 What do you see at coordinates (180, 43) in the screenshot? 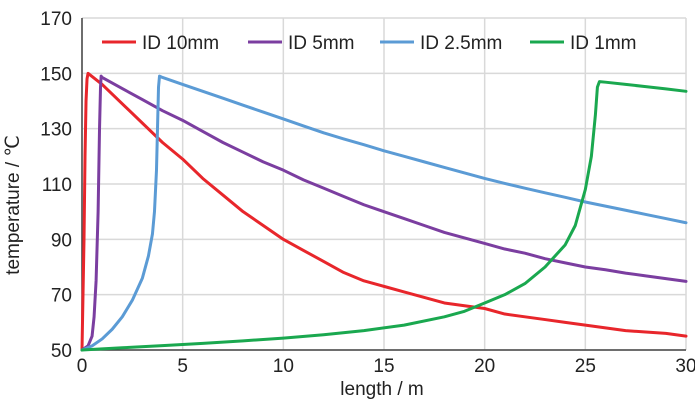
I see `legend-label-1: ID 10mm` at bounding box center [180, 43].